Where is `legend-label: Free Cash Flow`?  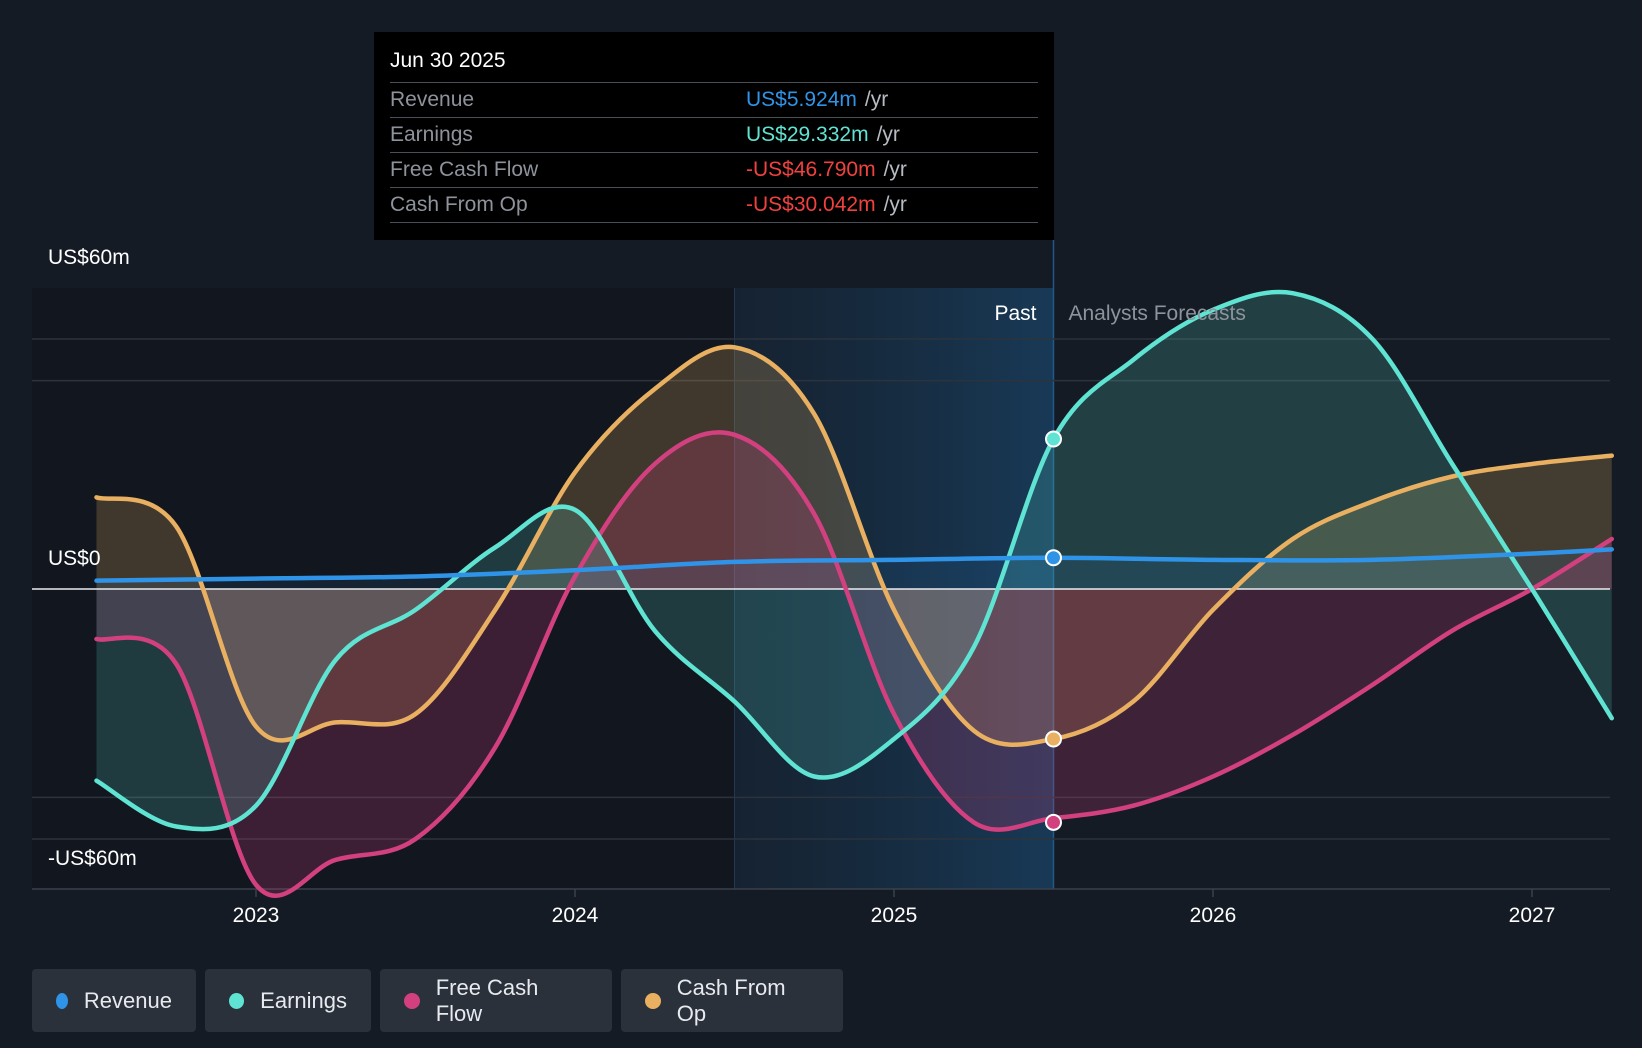
legend-label: Free Cash Flow is located at coordinates (487, 1000).